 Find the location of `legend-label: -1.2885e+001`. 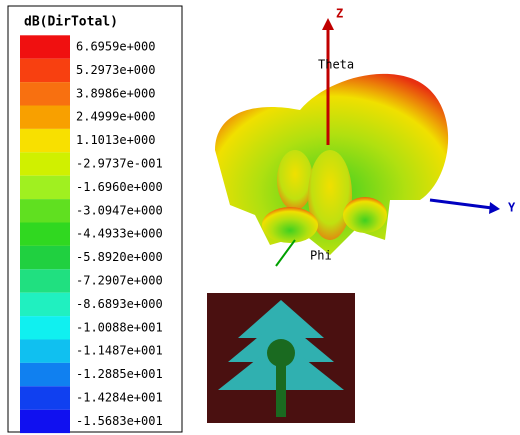

legend-label: -1.2885e+001 is located at coordinates (119, 374).